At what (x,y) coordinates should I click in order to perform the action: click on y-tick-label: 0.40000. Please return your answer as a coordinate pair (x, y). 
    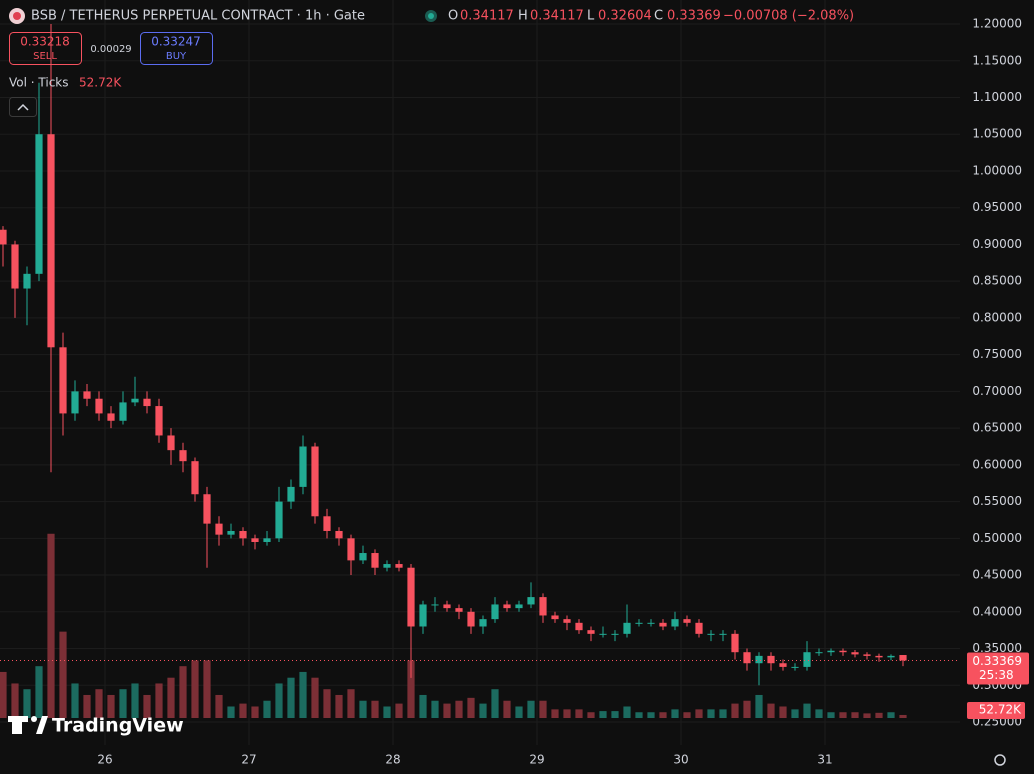
    Looking at the image, I should click on (997, 611).